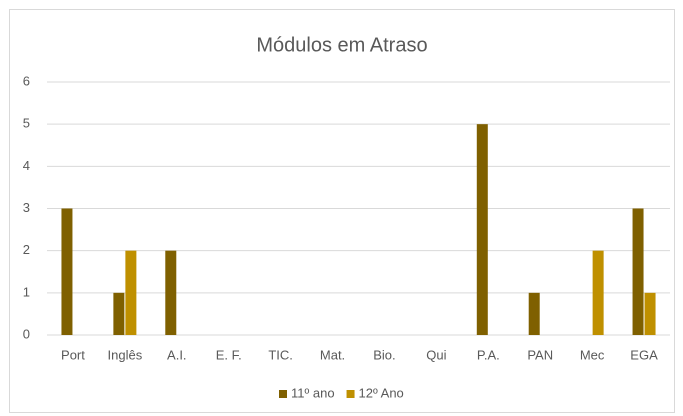  Describe the element at coordinates (125, 354) in the screenshot. I see `x-tick-label: Inglês` at that location.